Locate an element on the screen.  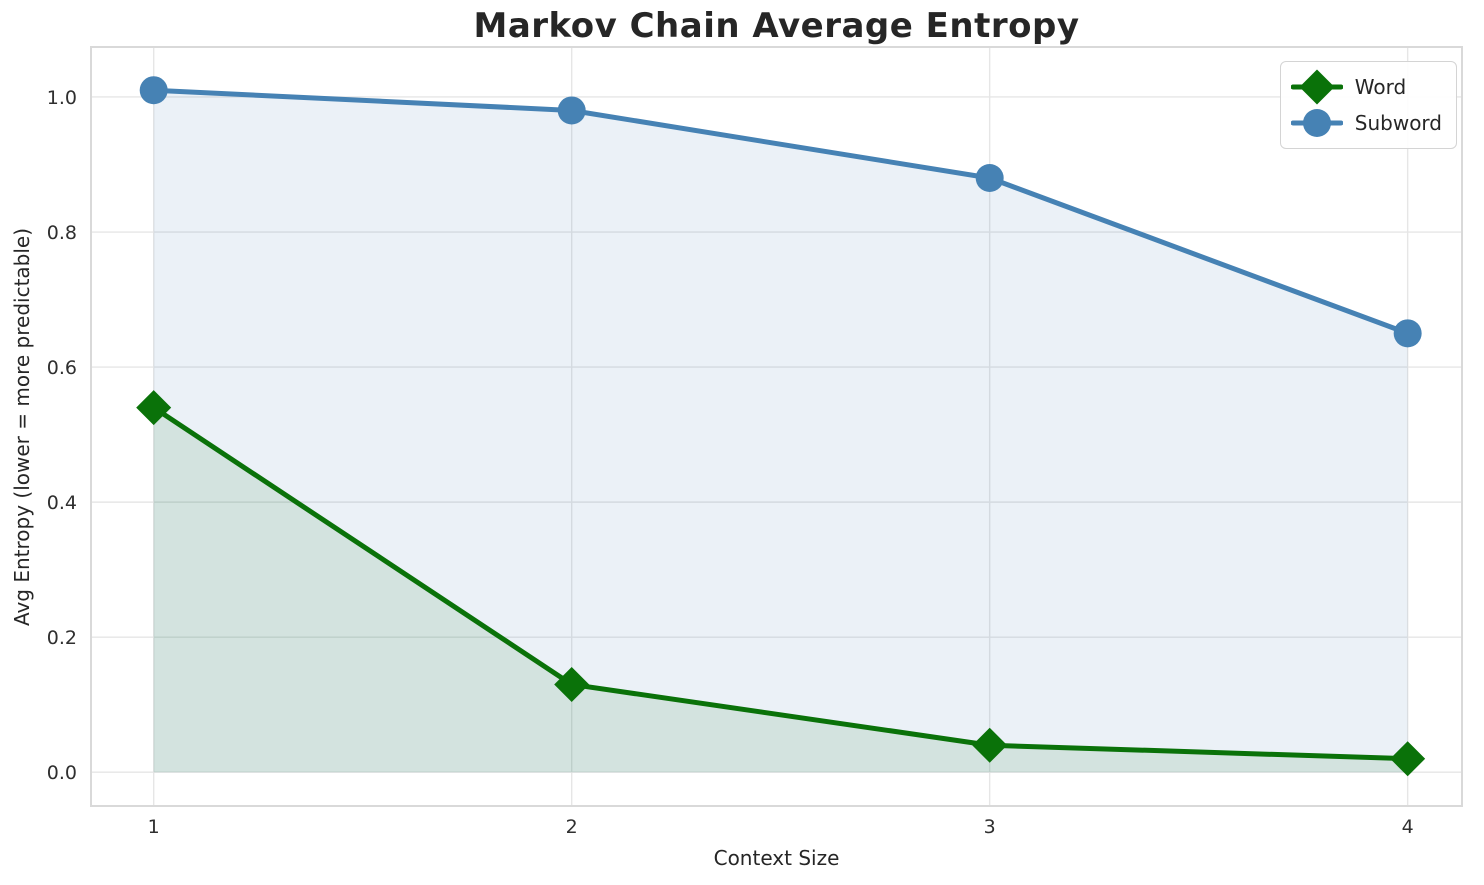
marker-word-x4 is located at coordinates (1408, 759).